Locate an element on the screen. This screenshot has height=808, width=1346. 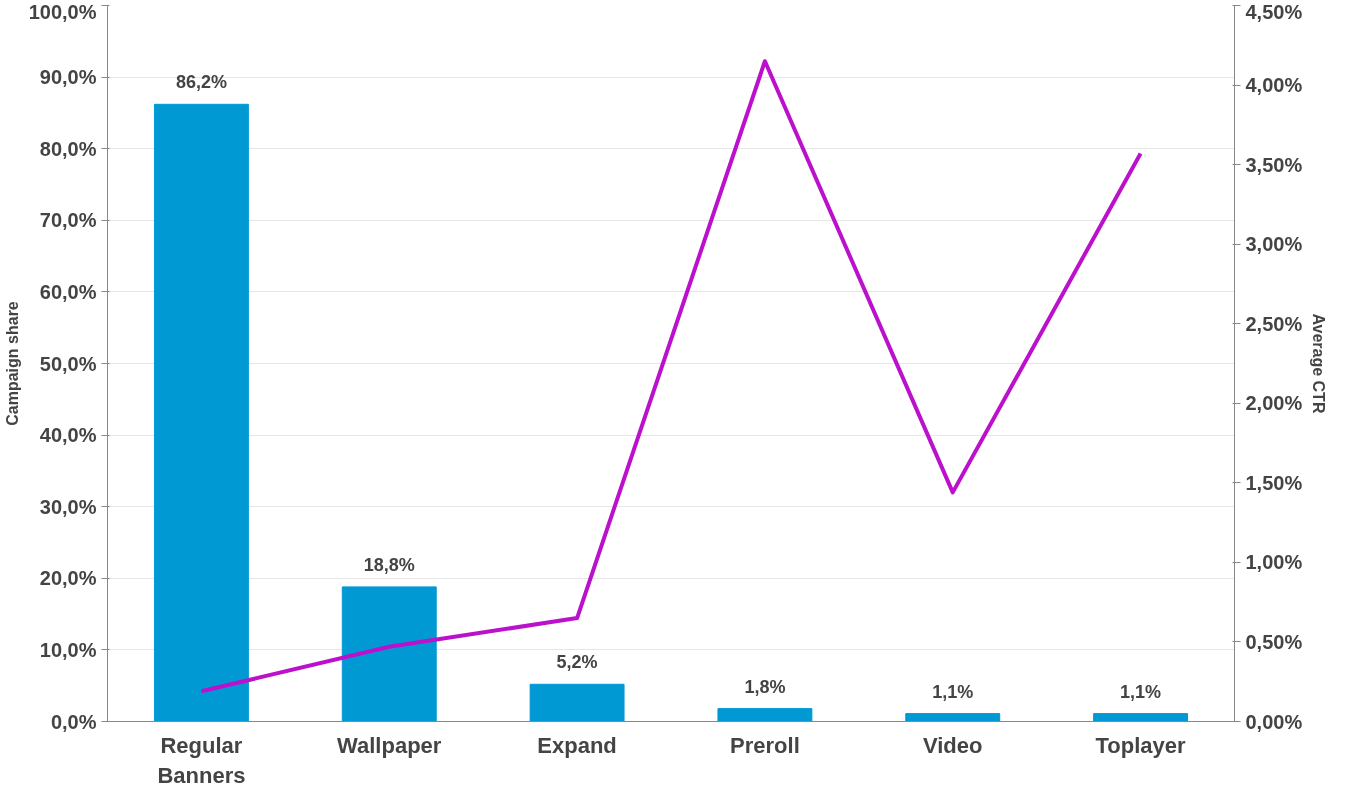
y-tick-label: 0,0% is located at coordinates (73, 721).